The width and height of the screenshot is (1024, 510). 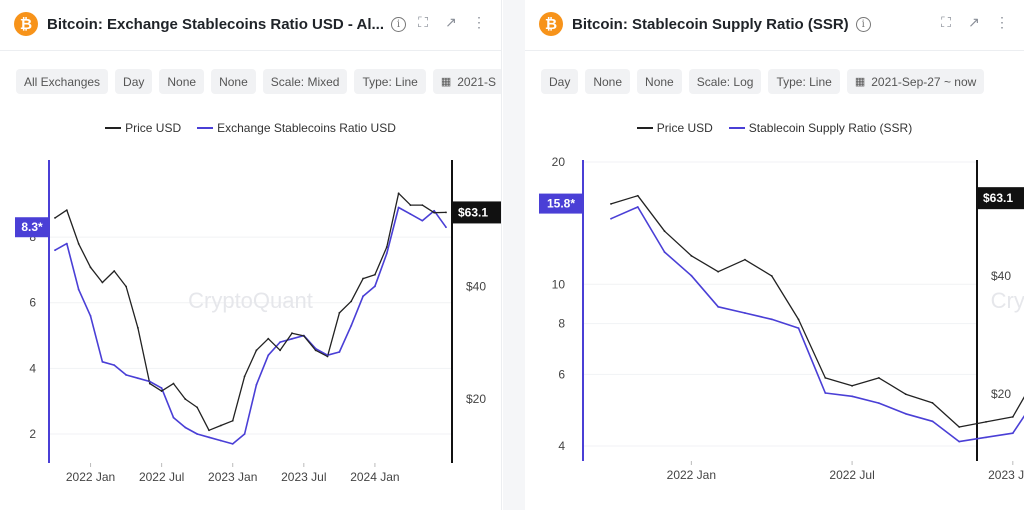 What do you see at coordinates (250, 50) in the screenshot?
I see `header-divider` at bounding box center [250, 50].